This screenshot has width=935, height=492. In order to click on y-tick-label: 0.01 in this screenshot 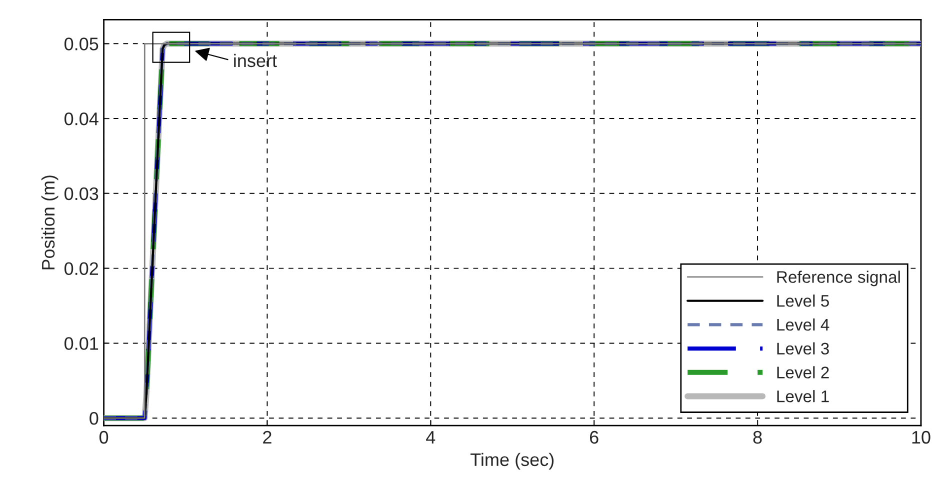, I will do `click(81, 343)`.